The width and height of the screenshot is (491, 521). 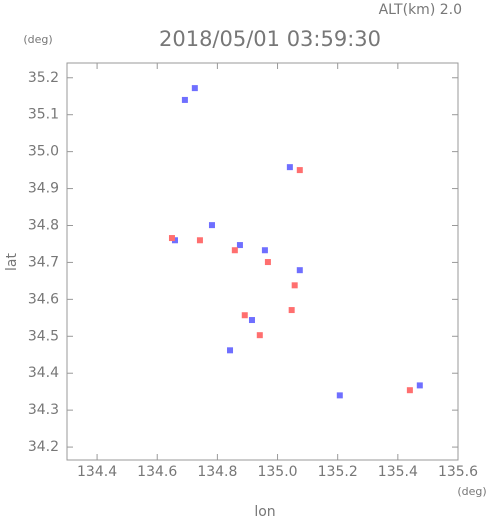 I want to click on y-tick-label: 34.4, so click(x=43, y=373).